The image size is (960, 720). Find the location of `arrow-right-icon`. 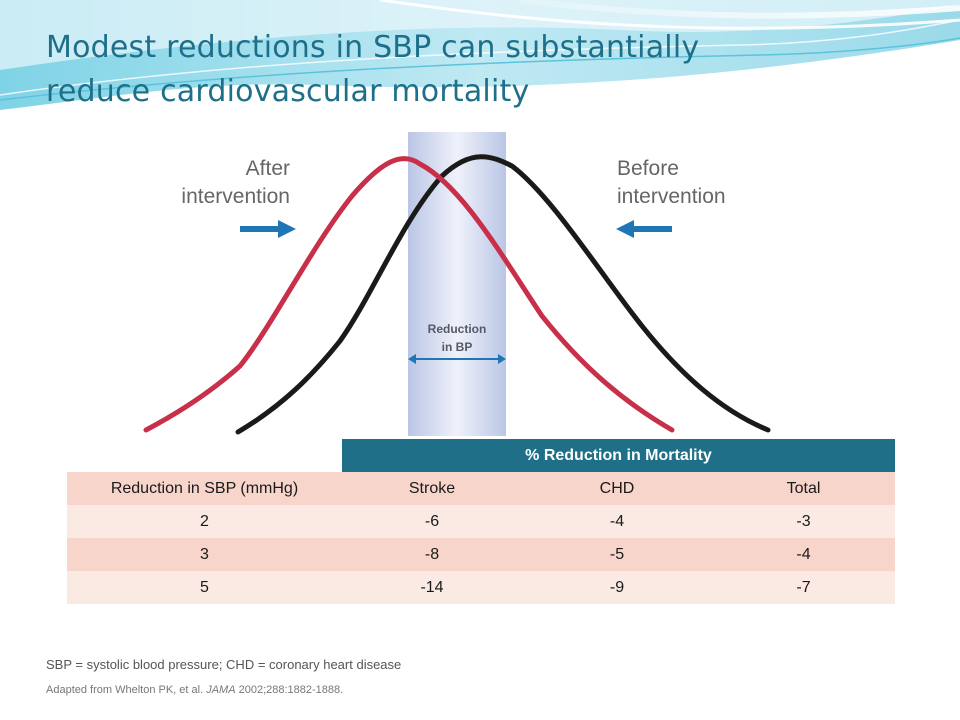

arrow-right-icon is located at coordinates (268, 229).